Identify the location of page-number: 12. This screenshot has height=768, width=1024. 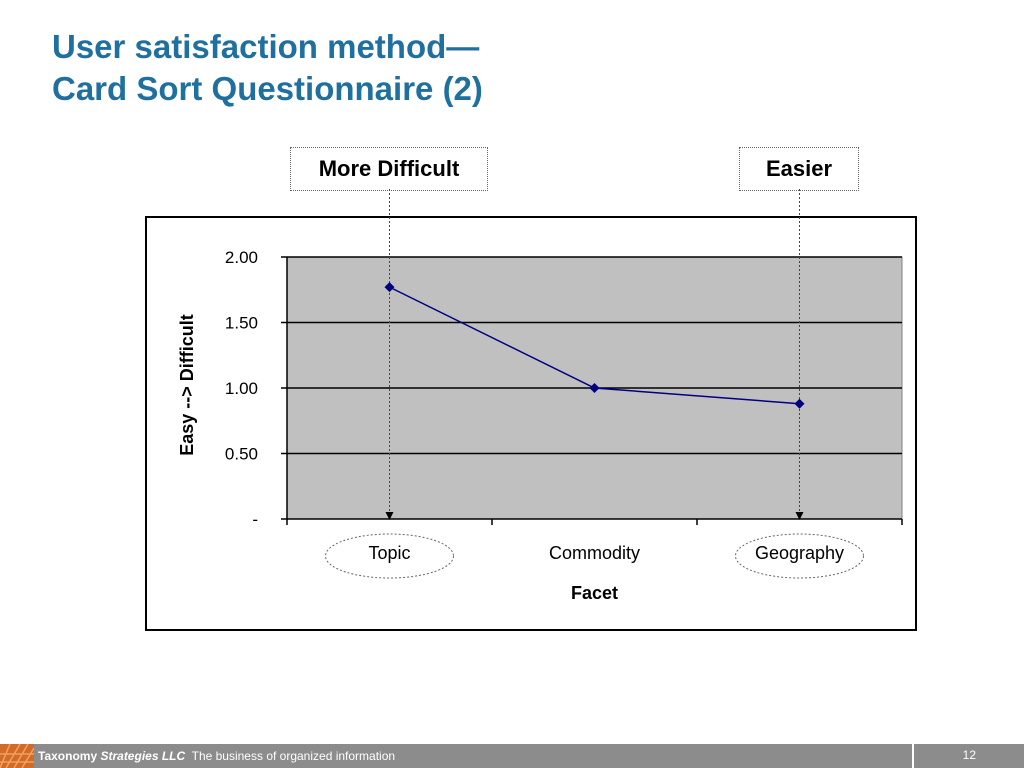
(969, 755).